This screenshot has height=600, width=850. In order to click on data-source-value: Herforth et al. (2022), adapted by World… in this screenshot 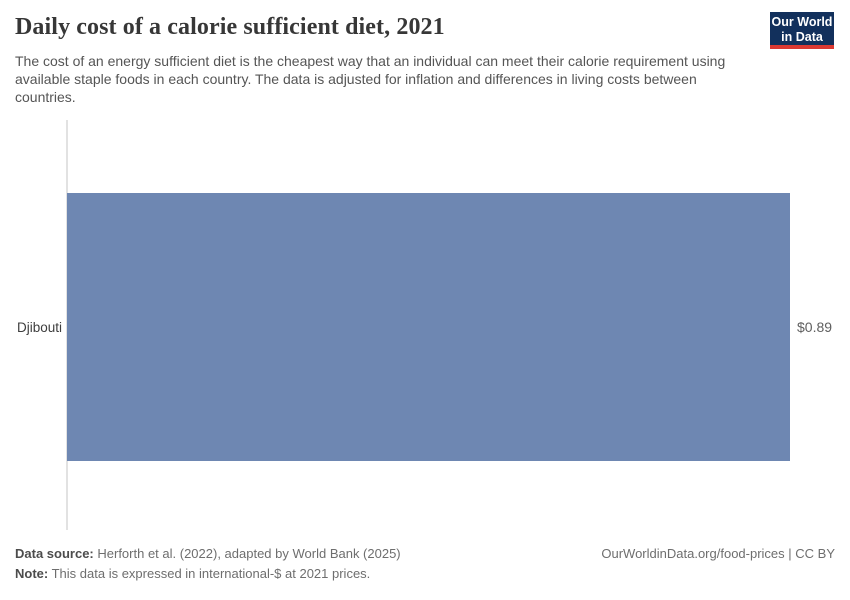, I will do `click(249, 553)`.